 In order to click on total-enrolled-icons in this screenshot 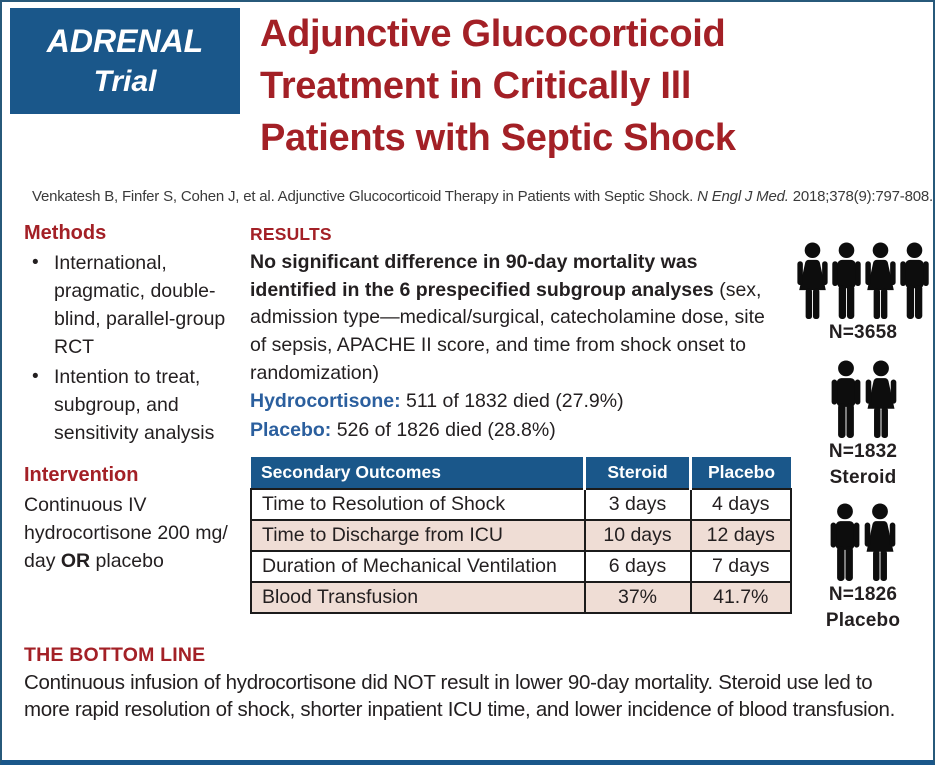, I will do `click(863, 280)`.